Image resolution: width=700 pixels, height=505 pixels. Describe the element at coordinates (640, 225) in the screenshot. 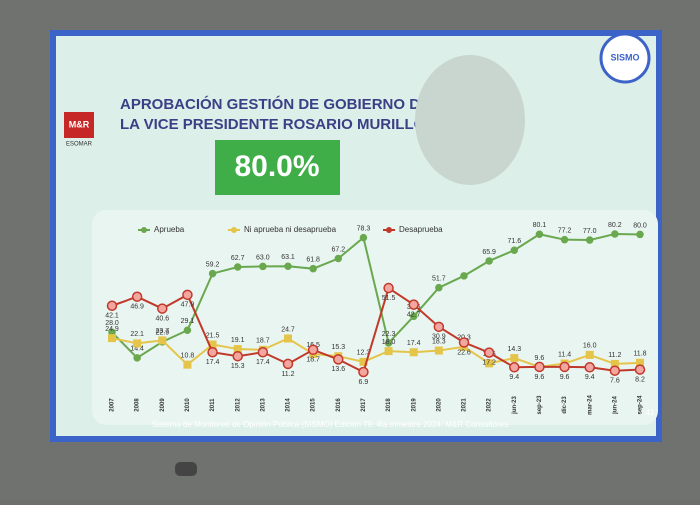

I see `data-label: 80.0` at that location.